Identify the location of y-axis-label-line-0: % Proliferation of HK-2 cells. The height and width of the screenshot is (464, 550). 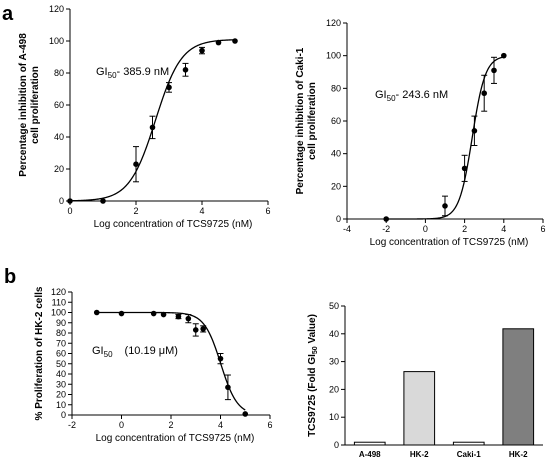
(39, 353).